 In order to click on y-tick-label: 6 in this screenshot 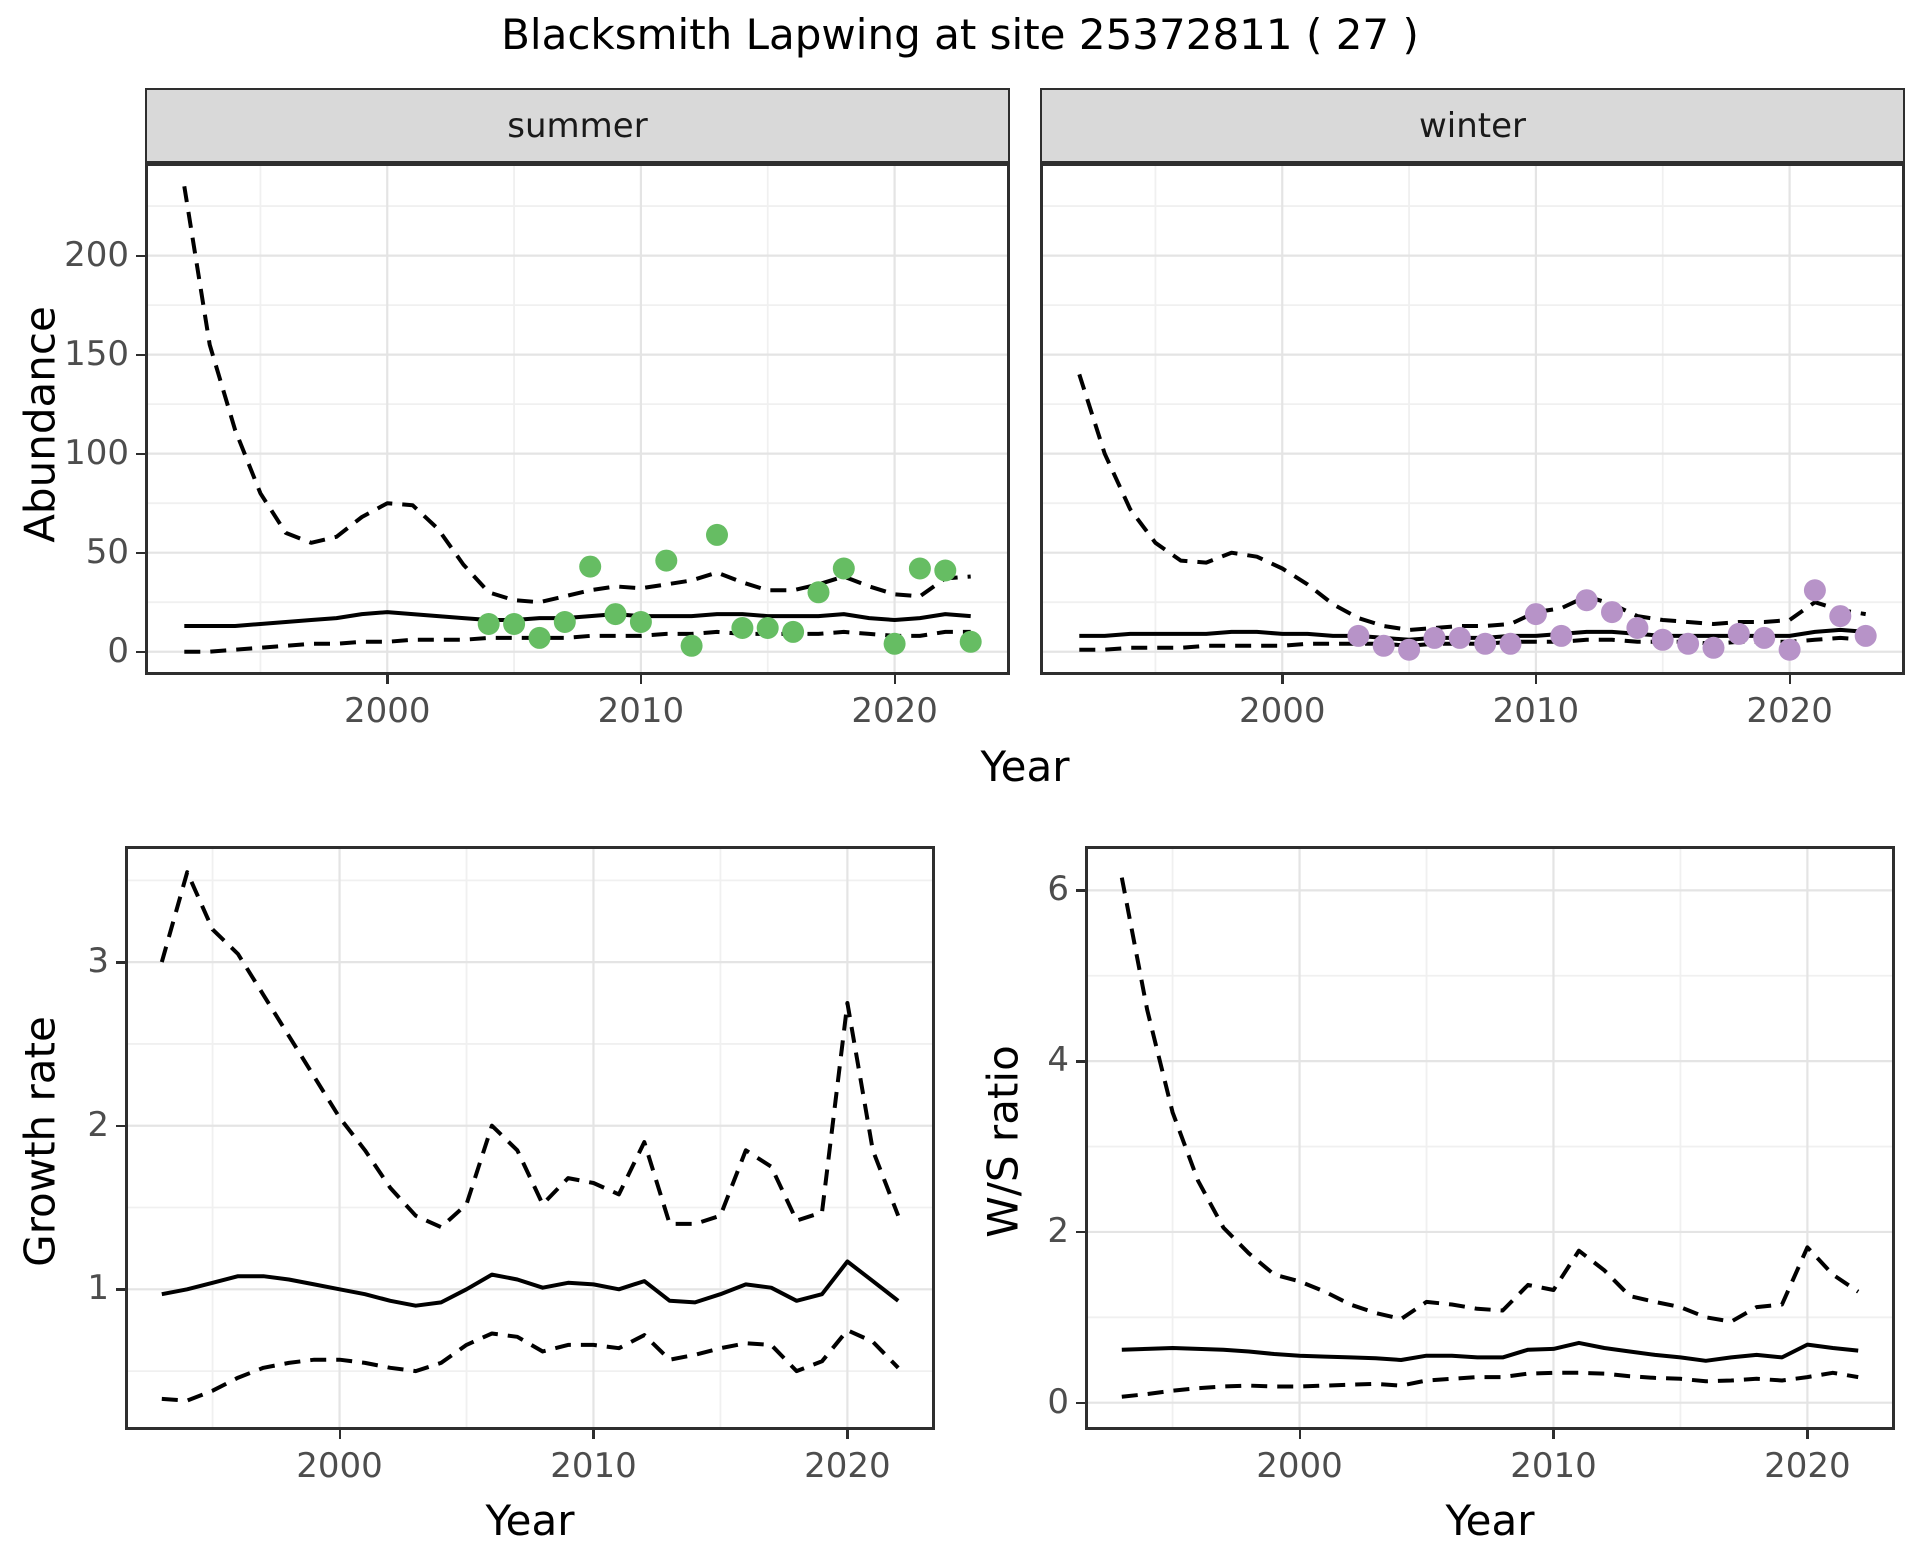, I will do `click(1058, 889)`.